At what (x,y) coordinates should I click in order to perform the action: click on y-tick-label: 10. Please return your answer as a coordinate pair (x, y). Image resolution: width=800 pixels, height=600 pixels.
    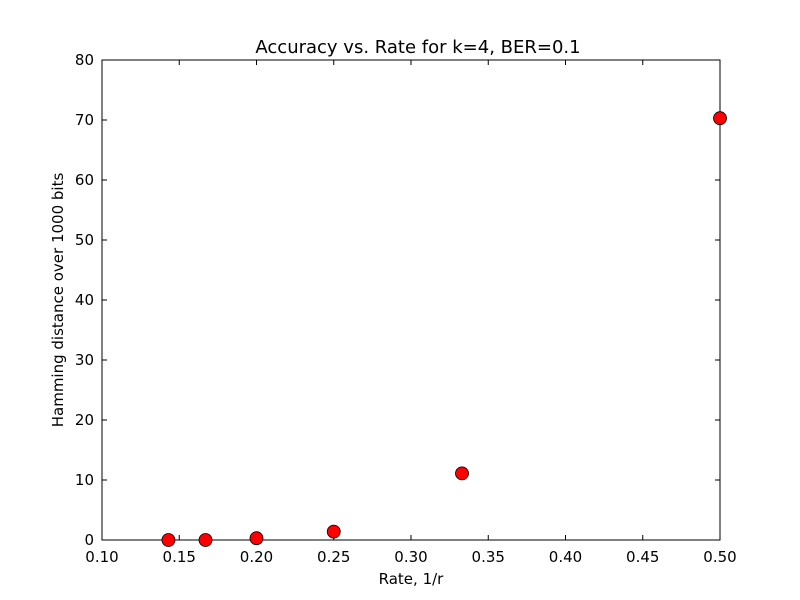
    Looking at the image, I should click on (84, 480).